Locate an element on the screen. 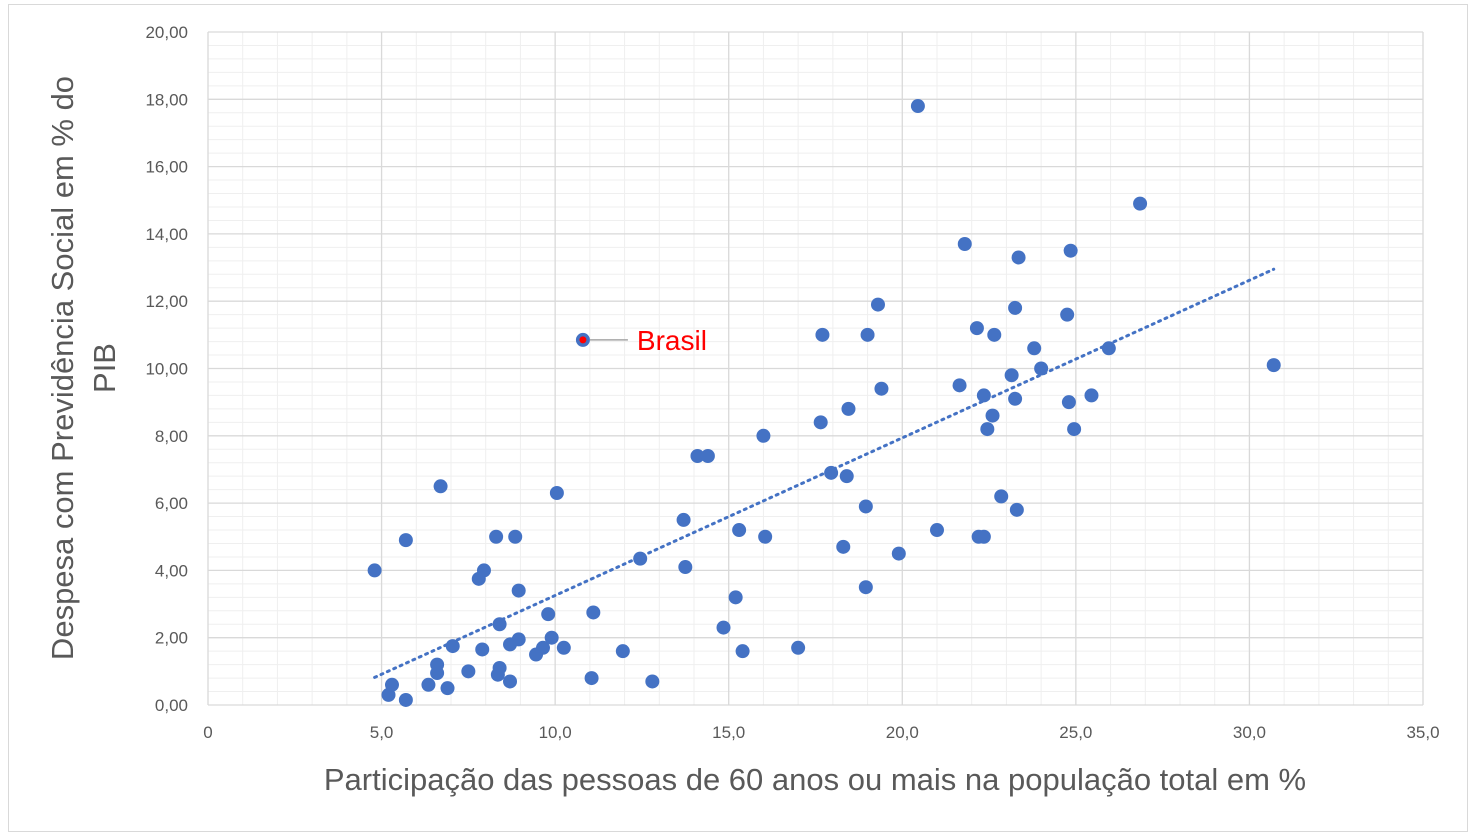 The width and height of the screenshot is (1477, 840). x-tick-label: 0 is located at coordinates (207, 732).